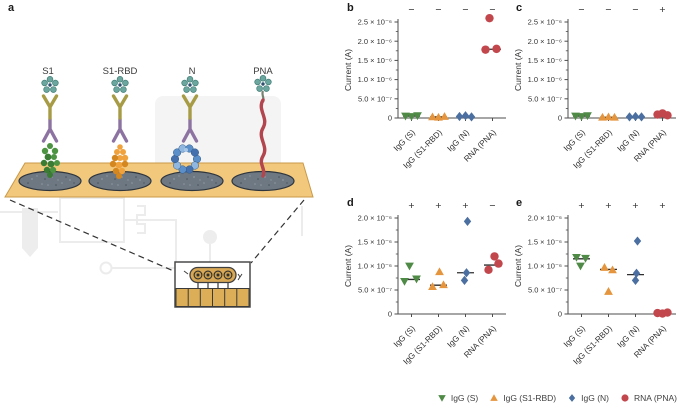 The image size is (685, 408). What do you see at coordinates (213, 275) in the screenshot?
I see `device-electrode-dots` at bounding box center [213, 275].